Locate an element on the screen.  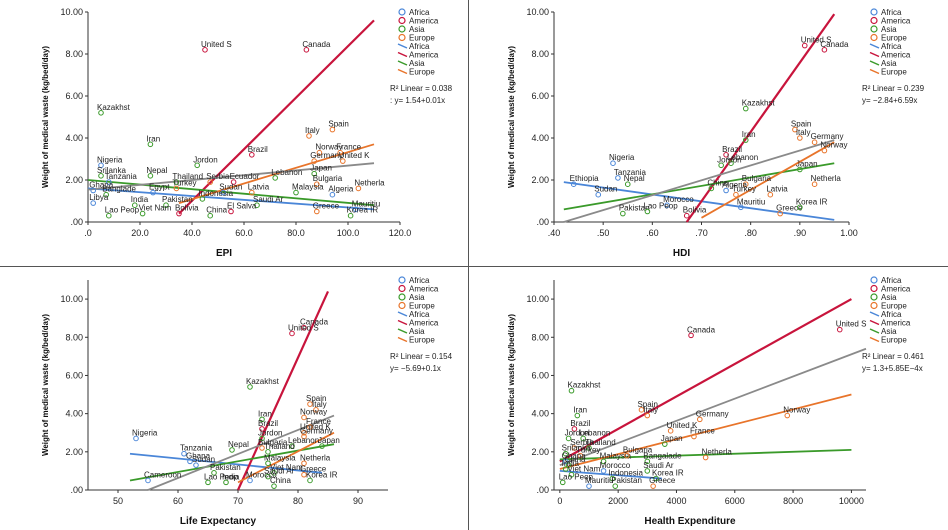
point-label: Spain is located at coordinates (801, 124).